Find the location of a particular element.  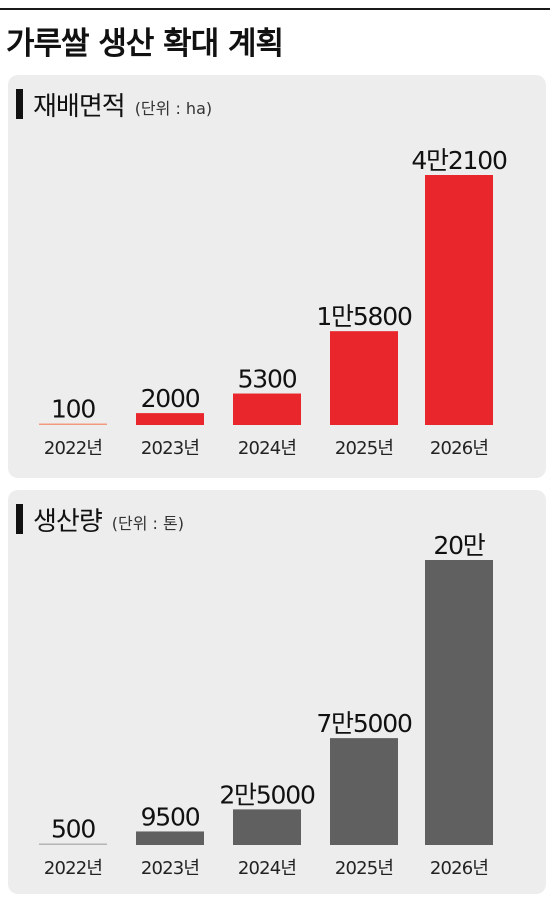

area-value-label: 1만5800 is located at coordinates (364, 316).